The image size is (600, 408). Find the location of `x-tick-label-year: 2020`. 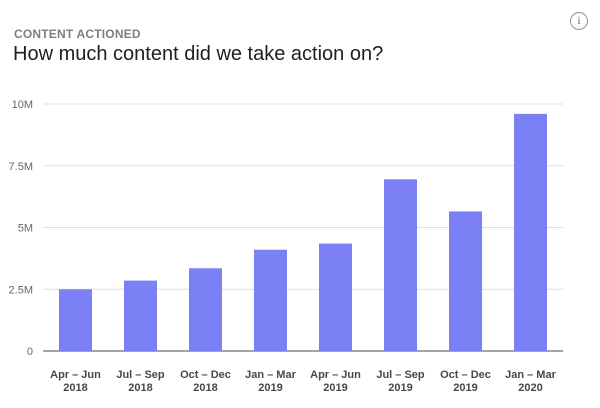

x-tick-label-year: 2020 is located at coordinates (530, 388).